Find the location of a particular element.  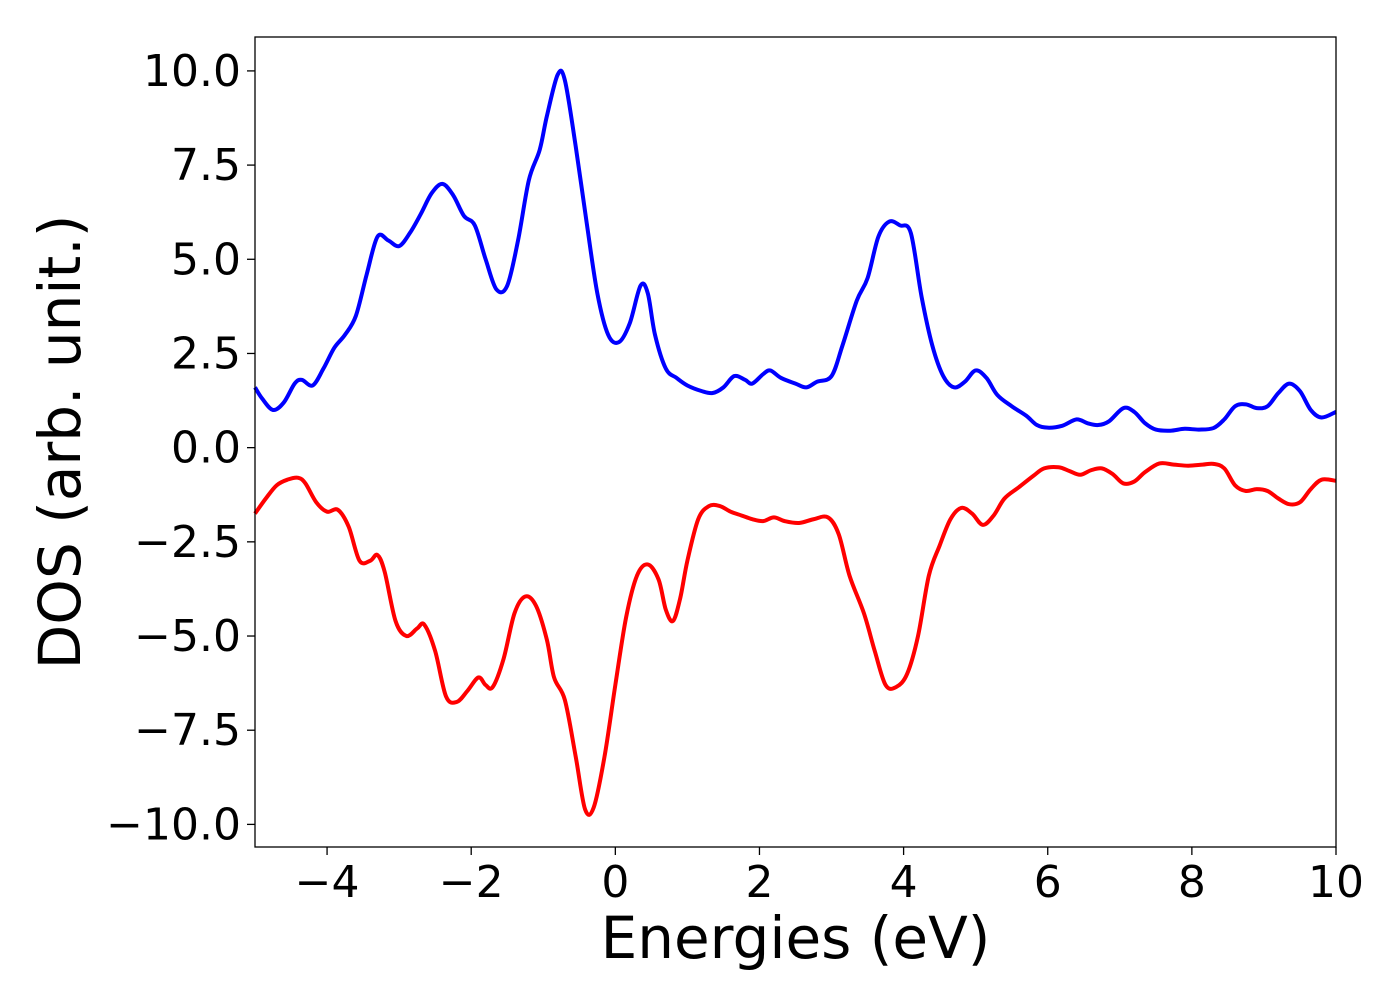

x-axis-ticks: −4 −2 0 2 4 6 8 10 is located at coordinates (829, 877).